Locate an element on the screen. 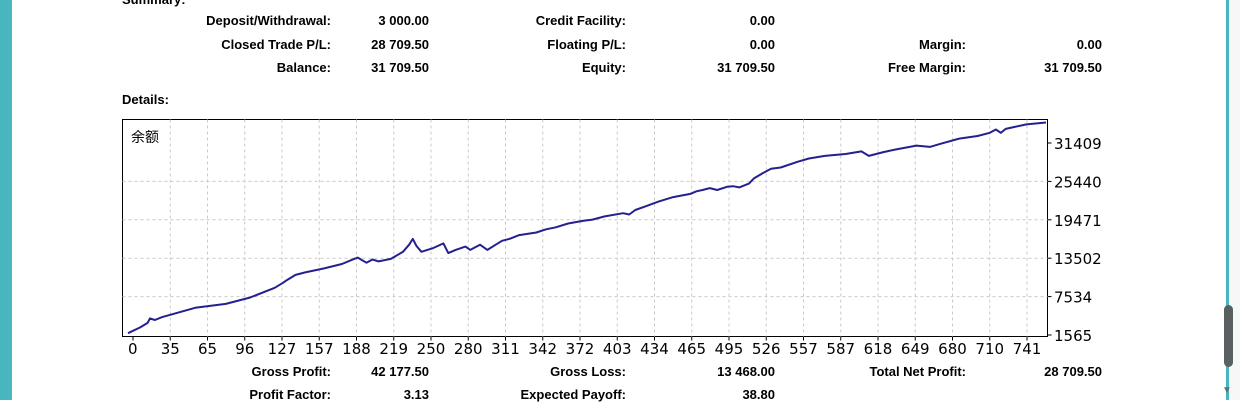  scrollbar-edge is located at coordinates (1227, 200).